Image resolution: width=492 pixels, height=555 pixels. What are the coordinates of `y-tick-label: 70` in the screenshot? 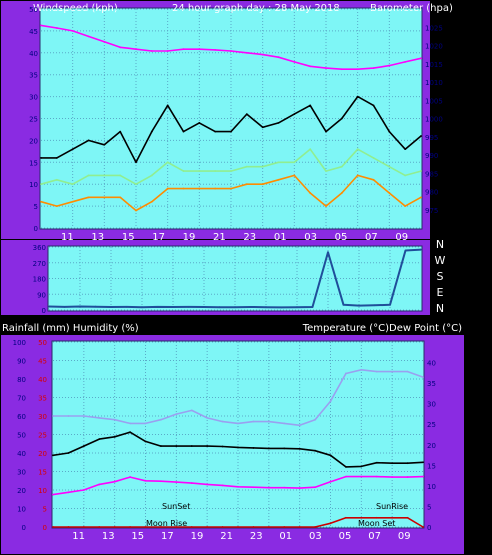 It's located at (21, 399).